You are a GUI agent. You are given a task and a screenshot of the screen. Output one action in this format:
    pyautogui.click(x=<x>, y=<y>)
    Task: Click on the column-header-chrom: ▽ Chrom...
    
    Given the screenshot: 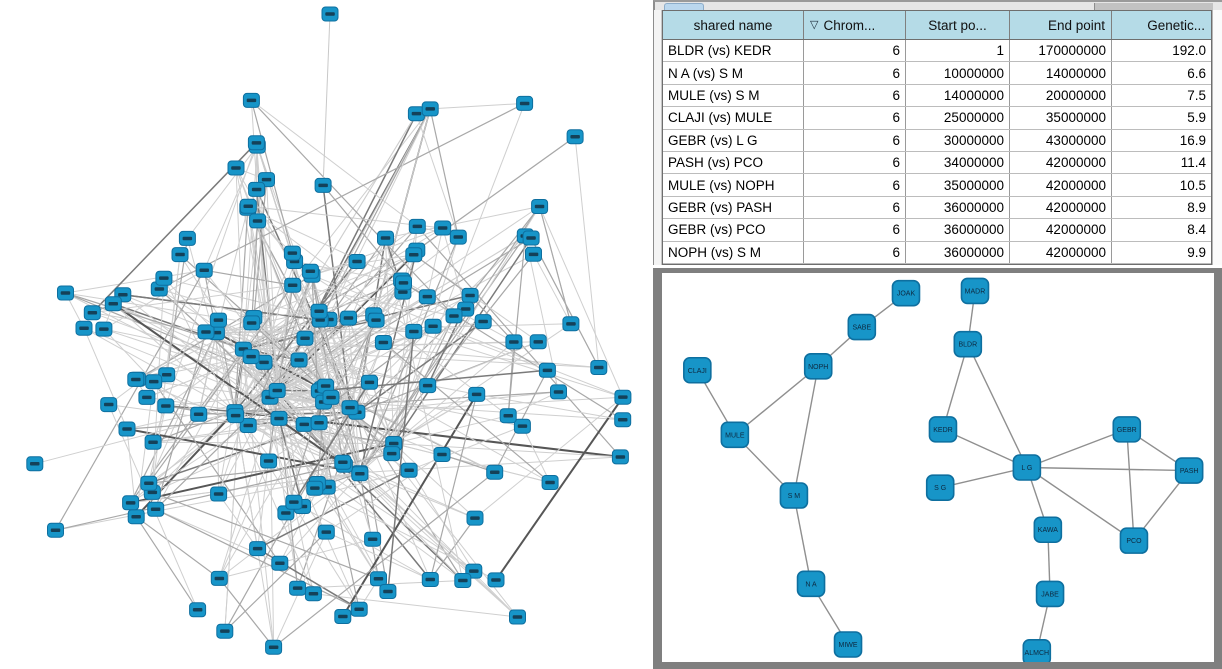 What is the action you would take?
    pyautogui.click(x=855, y=25)
    